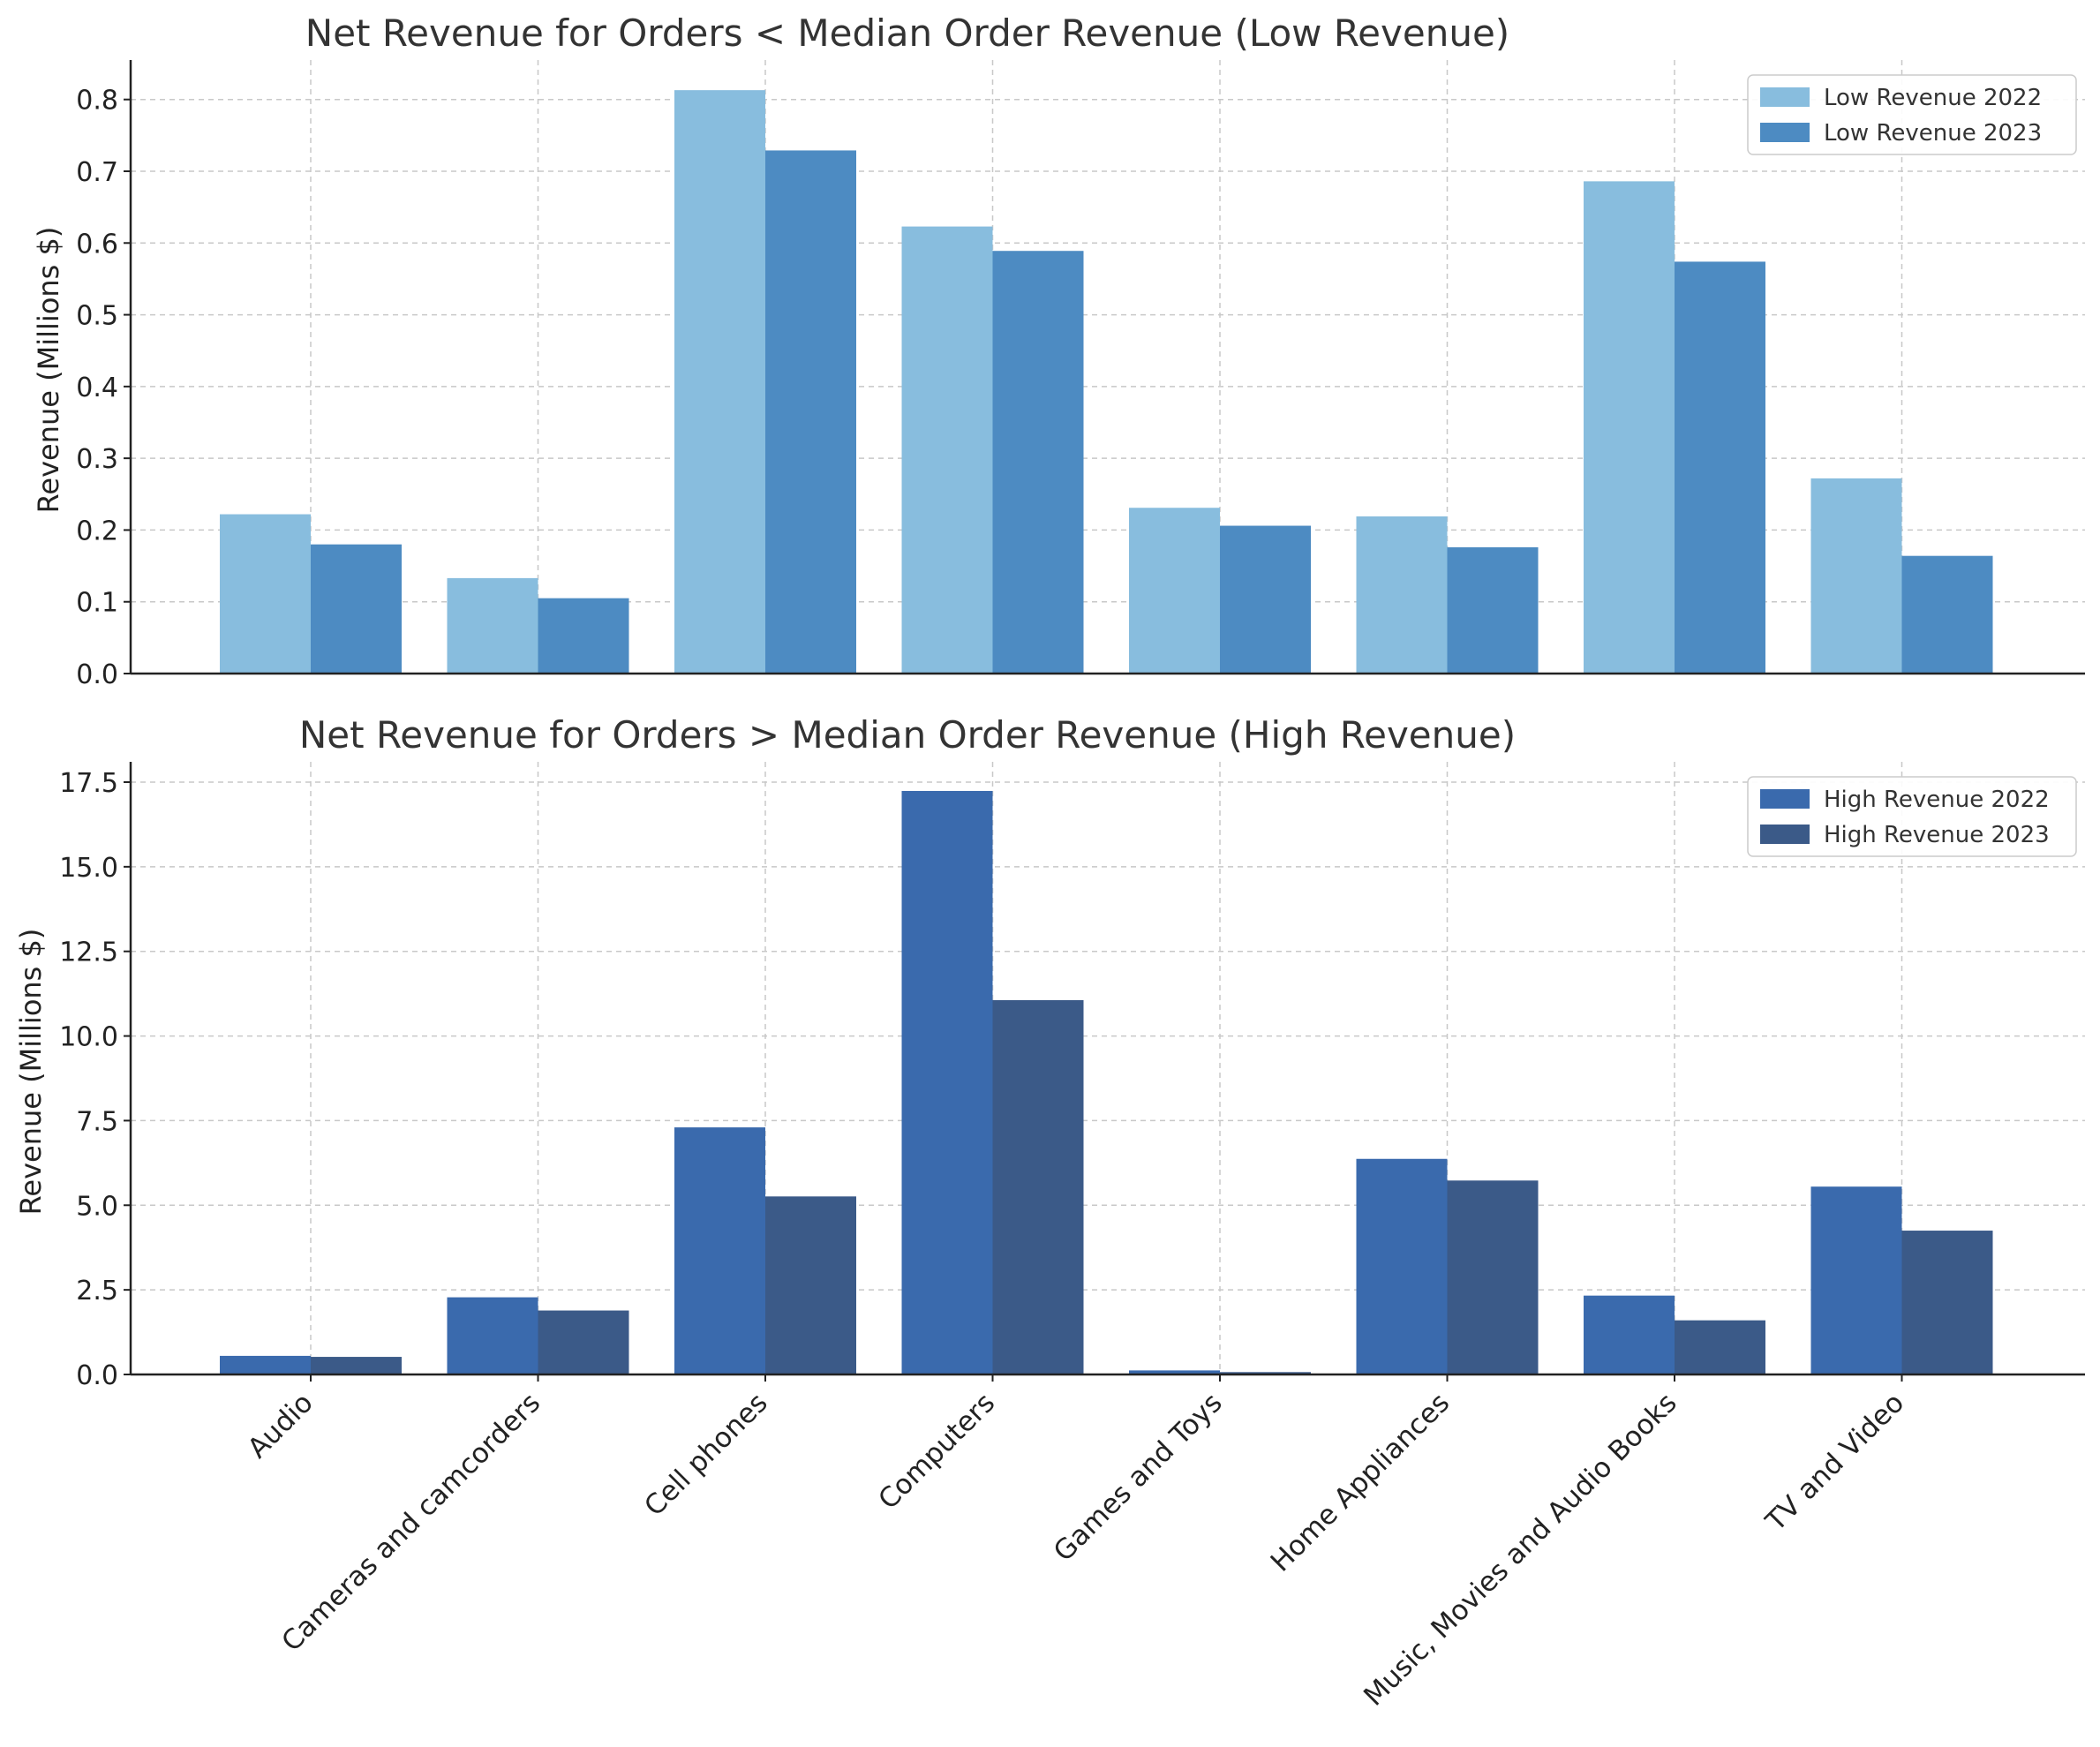 This screenshot has height=1747, width=2100. I want to click on y-tick-label: 5.0, so click(97, 1206).